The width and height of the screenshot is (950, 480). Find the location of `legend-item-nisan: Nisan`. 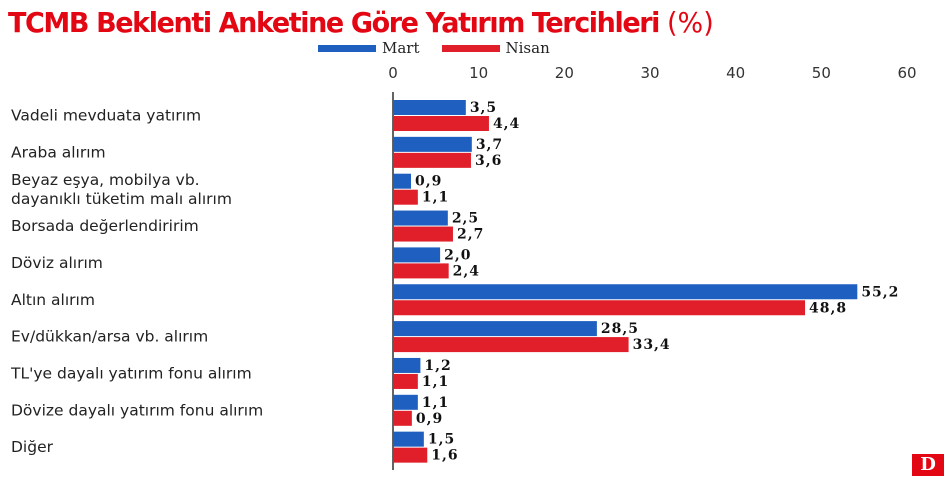

legend-item-nisan: Nisan is located at coordinates (495, 48).